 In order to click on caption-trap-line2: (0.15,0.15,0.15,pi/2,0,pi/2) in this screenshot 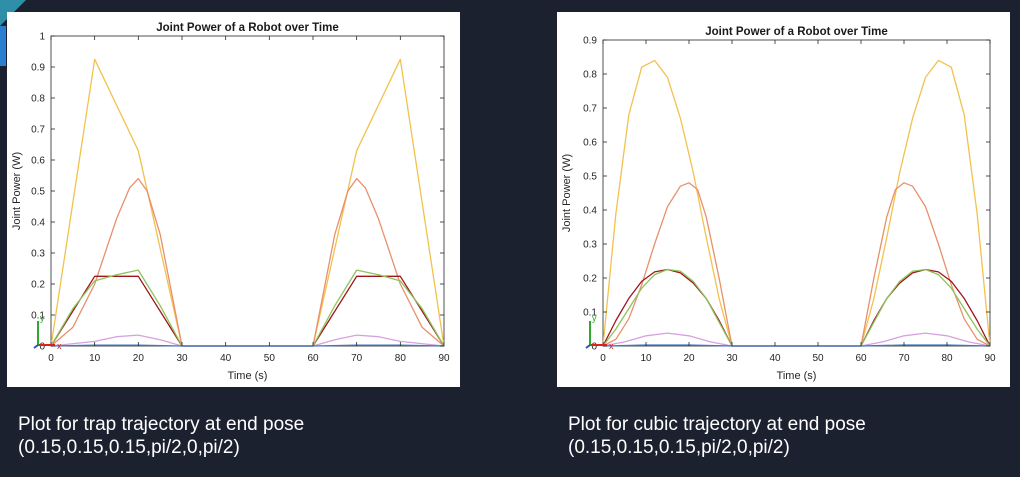, I will do `click(129, 447)`.